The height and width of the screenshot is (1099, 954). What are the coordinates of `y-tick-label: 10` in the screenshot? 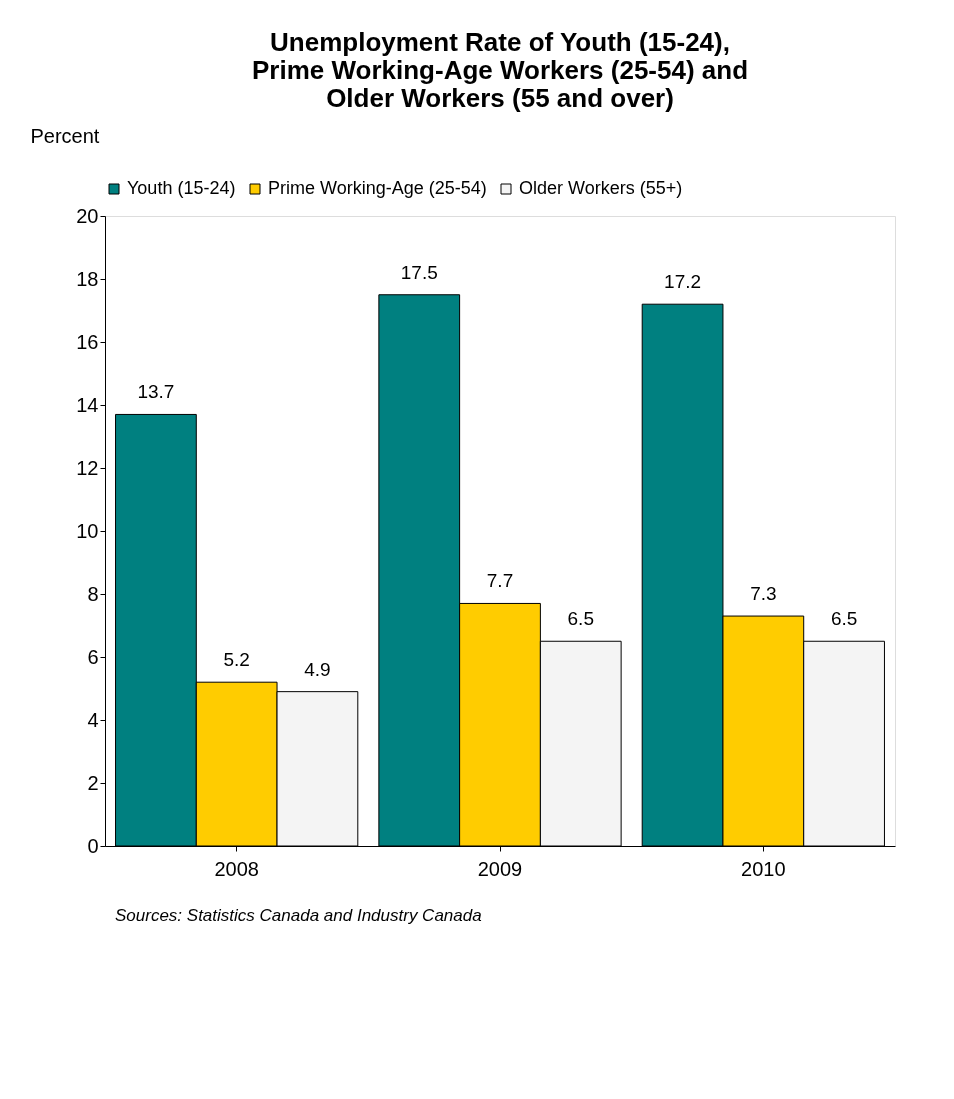 It's located at (87, 530).